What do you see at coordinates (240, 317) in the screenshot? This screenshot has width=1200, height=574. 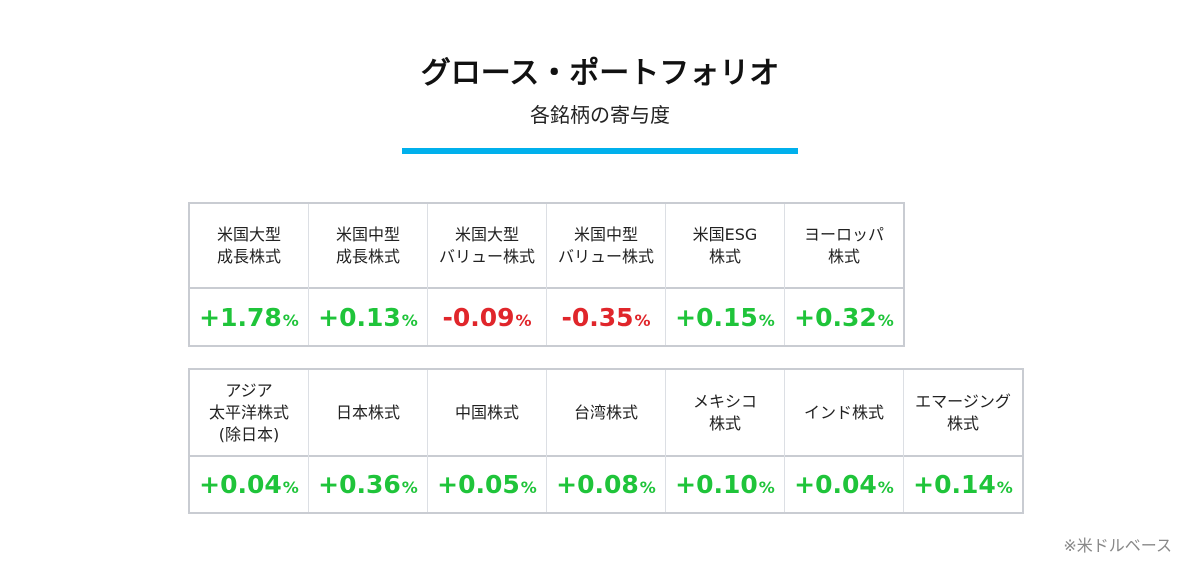 I see `value-number: +1.78` at bounding box center [240, 317].